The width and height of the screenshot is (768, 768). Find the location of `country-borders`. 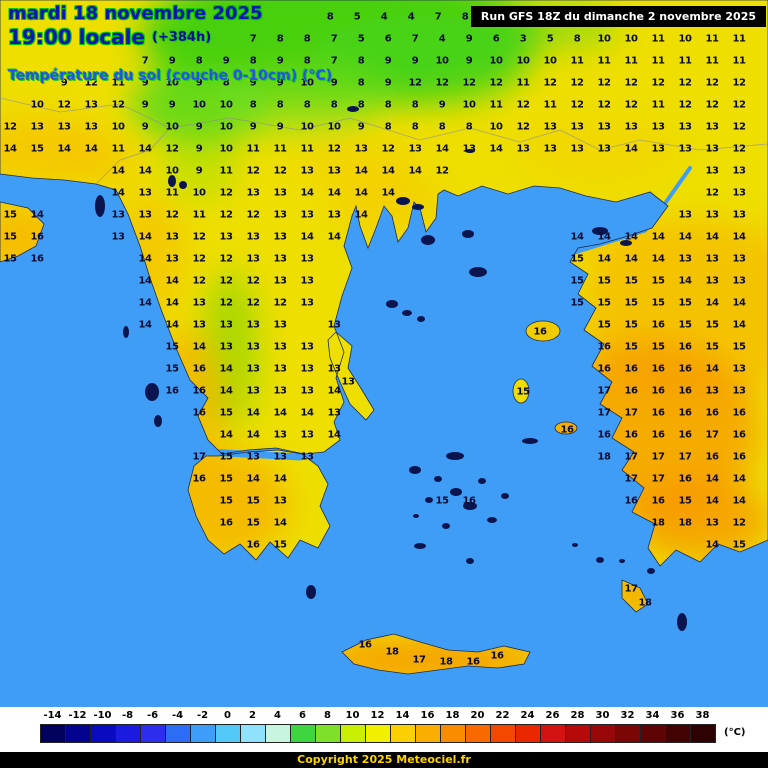

country-borders is located at coordinates (384, 141).